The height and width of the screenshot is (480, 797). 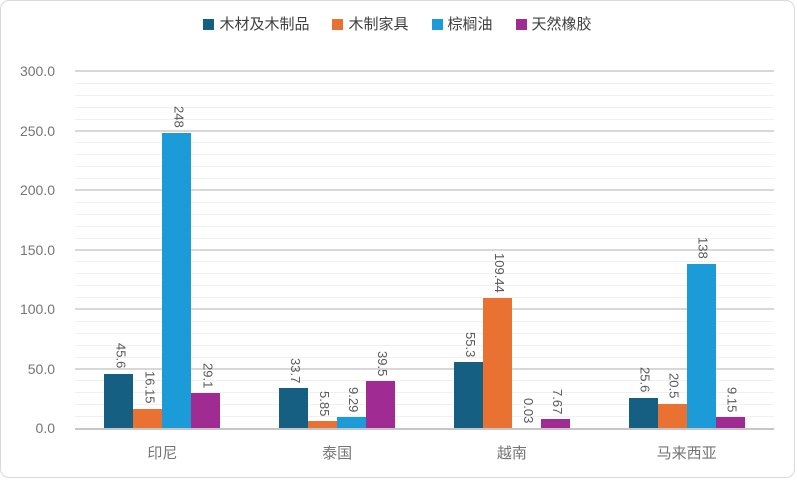 I want to click on legend: 木材及木制品 木制家具 棕榈油 天然橡胶, so click(x=397, y=24).